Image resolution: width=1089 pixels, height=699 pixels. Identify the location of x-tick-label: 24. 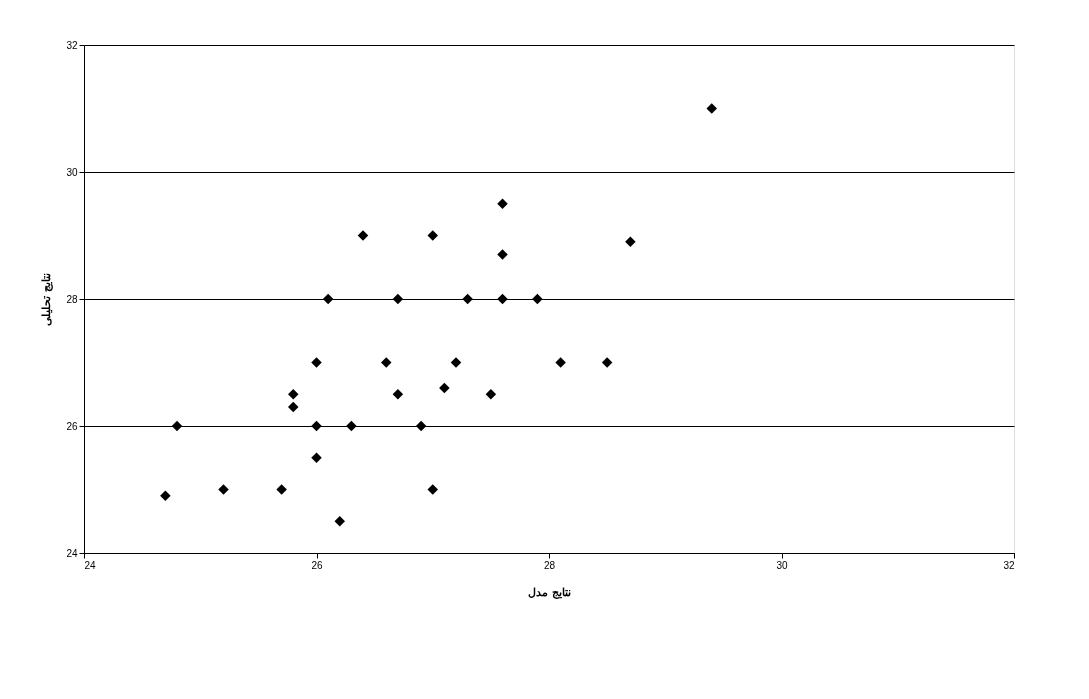
(90, 565).